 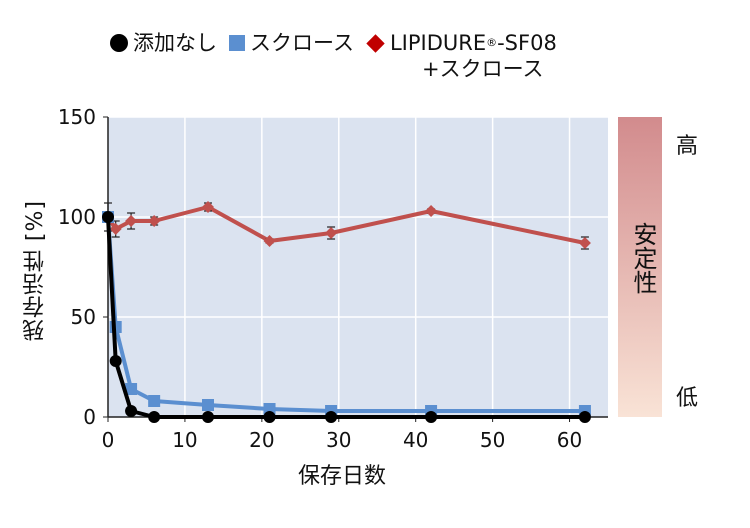 I want to click on legend-label-lipidure-suffix: -SF08, so click(x=527, y=43).